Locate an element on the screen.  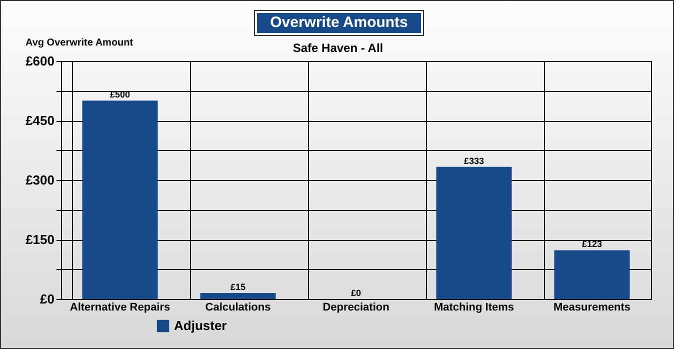
chart-subtitle: Safe Haven - All is located at coordinates (338, 48).